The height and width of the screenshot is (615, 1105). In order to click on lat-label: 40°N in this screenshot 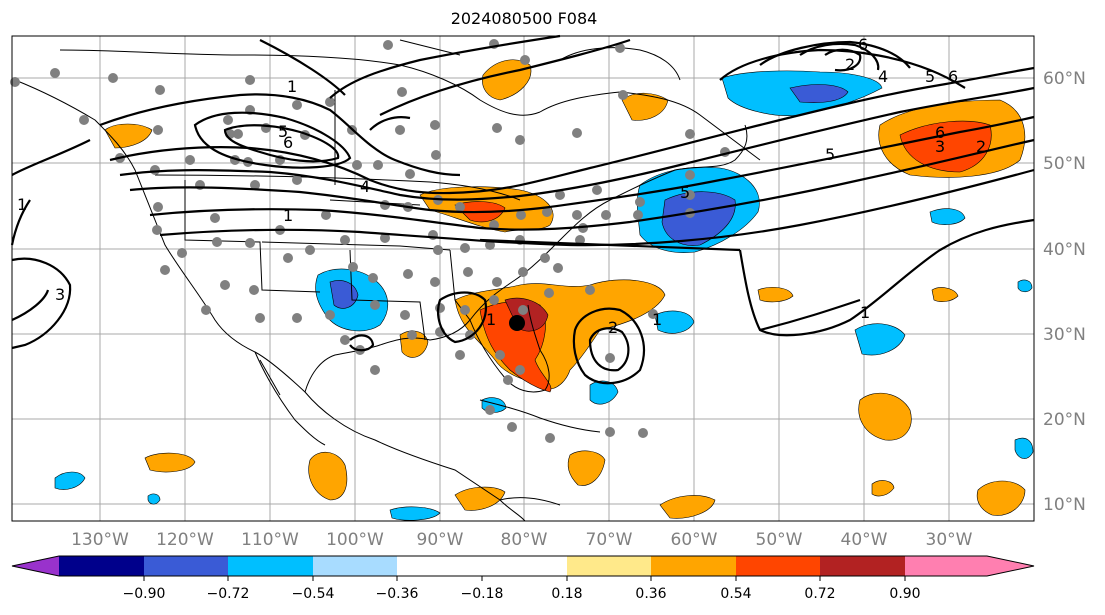, I will do `click(1064, 250)`.